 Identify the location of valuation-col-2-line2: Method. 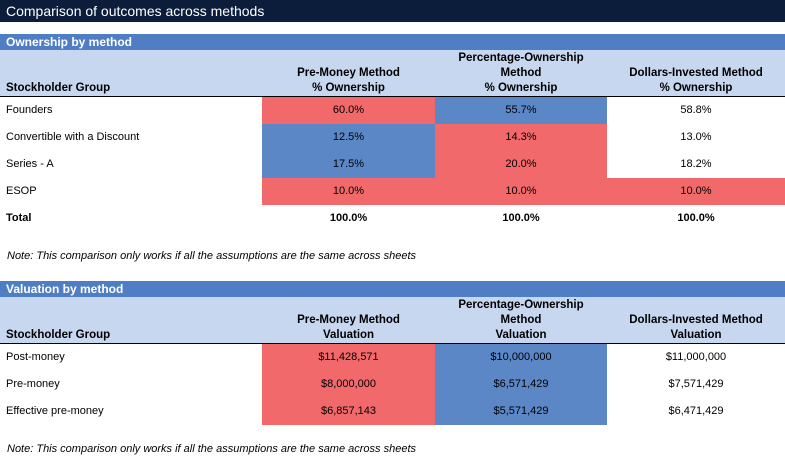
(521, 320).